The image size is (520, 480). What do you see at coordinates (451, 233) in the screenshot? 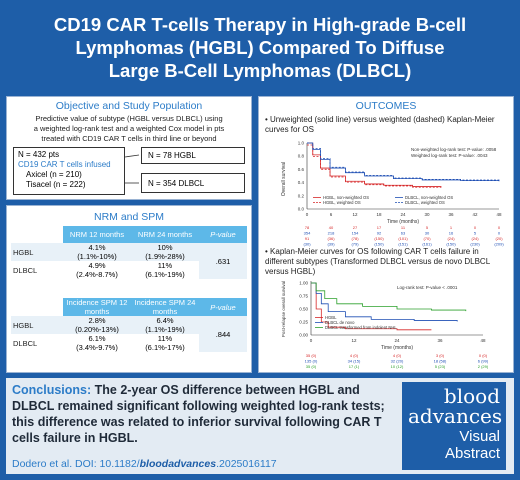
I see `plot1-risk-value: 16` at bounding box center [451, 233].